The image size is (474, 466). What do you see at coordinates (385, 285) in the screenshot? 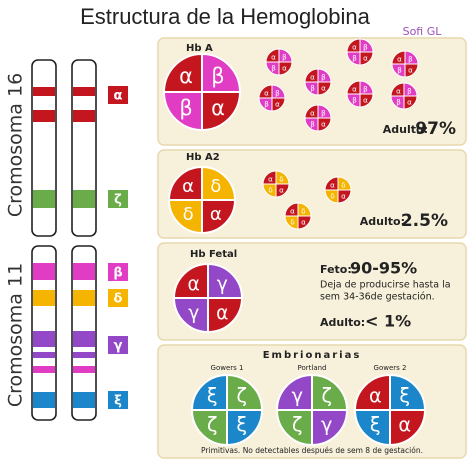
I see `note: Deja de producirse hasta la` at bounding box center [385, 285].